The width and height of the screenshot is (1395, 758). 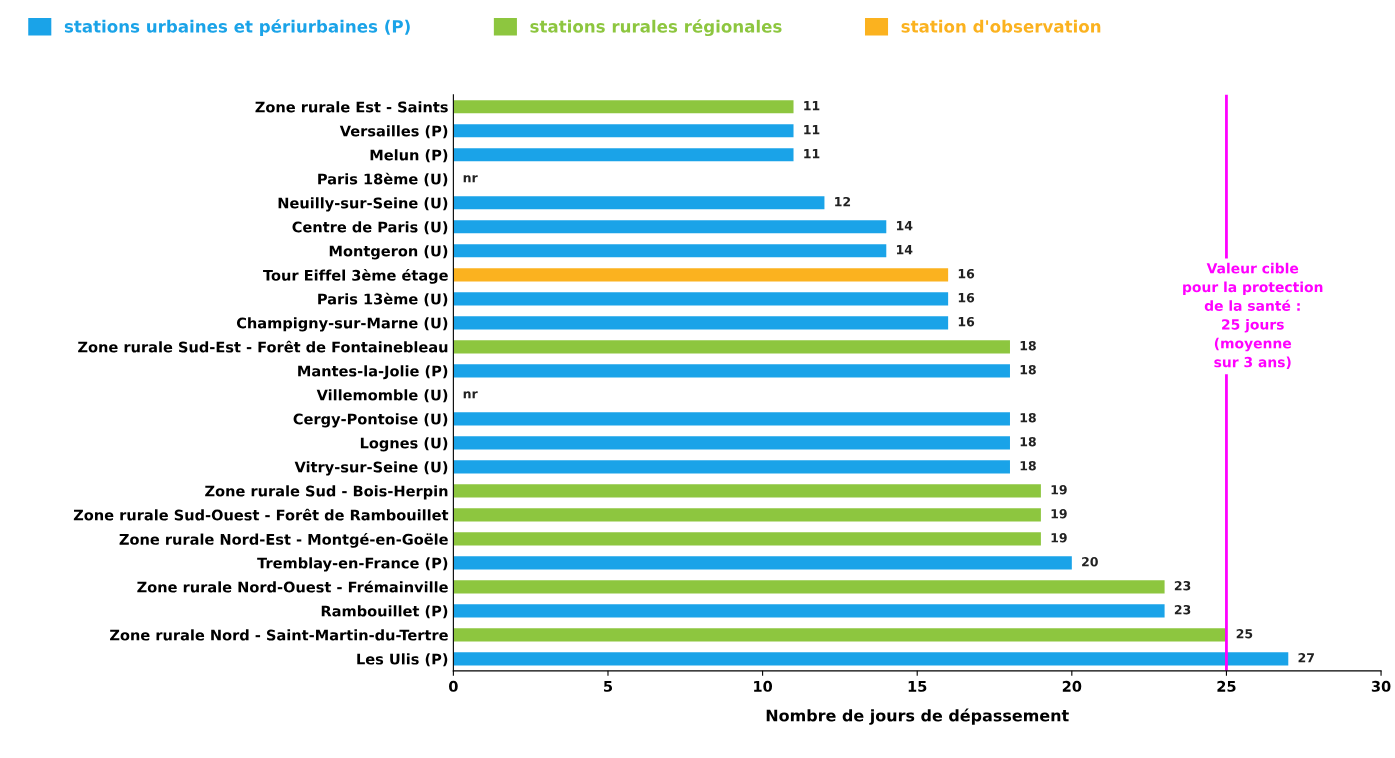 What do you see at coordinates (1090, 561) in the screenshot?
I see `data-label: 20` at bounding box center [1090, 561].